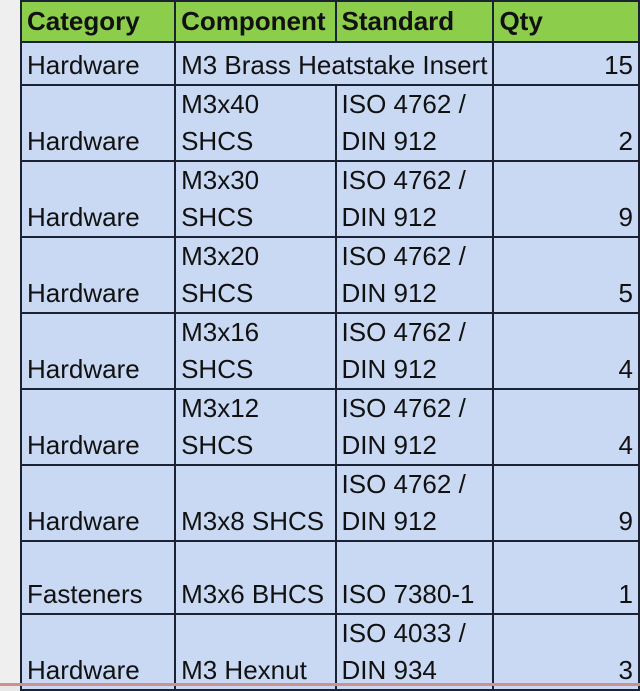 Image resolution: width=640 pixels, height=691 pixels. What do you see at coordinates (98, 21) in the screenshot?
I see `header-category: Category` at bounding box center [98, 21].